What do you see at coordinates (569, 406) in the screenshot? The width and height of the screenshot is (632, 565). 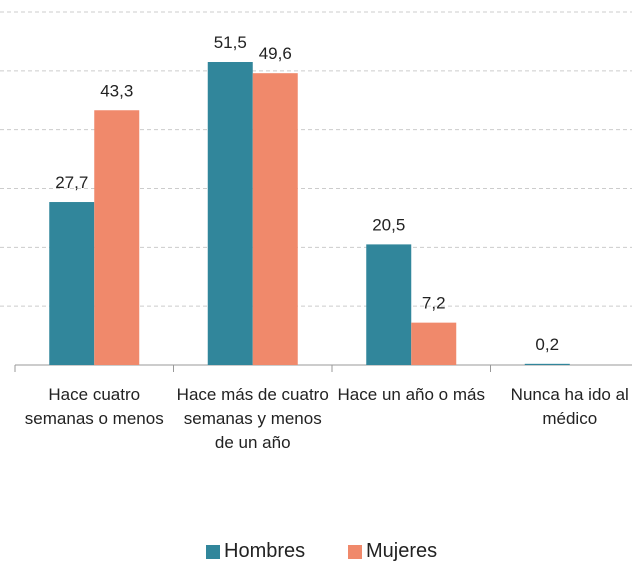 I see `x-tick-label: Nunca ha ido al médico` at bounding box center [569, 406].